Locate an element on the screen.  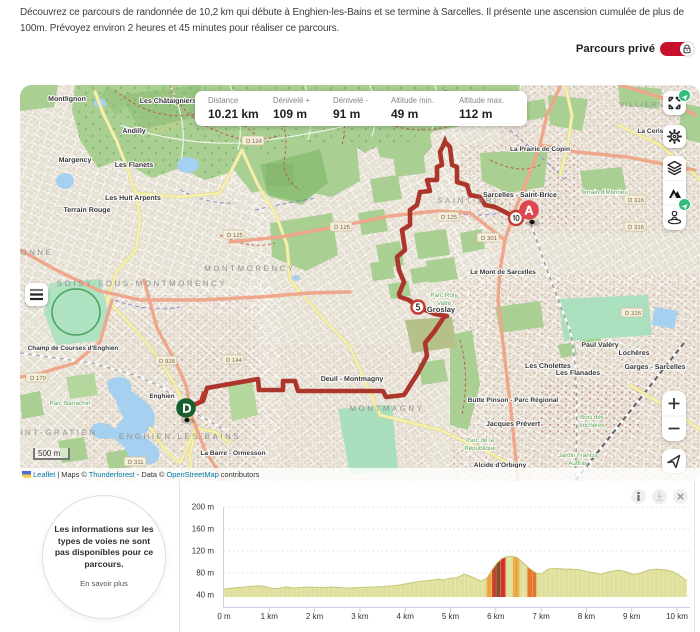
svg-text: 6 km is located at coordinates (496, 616).